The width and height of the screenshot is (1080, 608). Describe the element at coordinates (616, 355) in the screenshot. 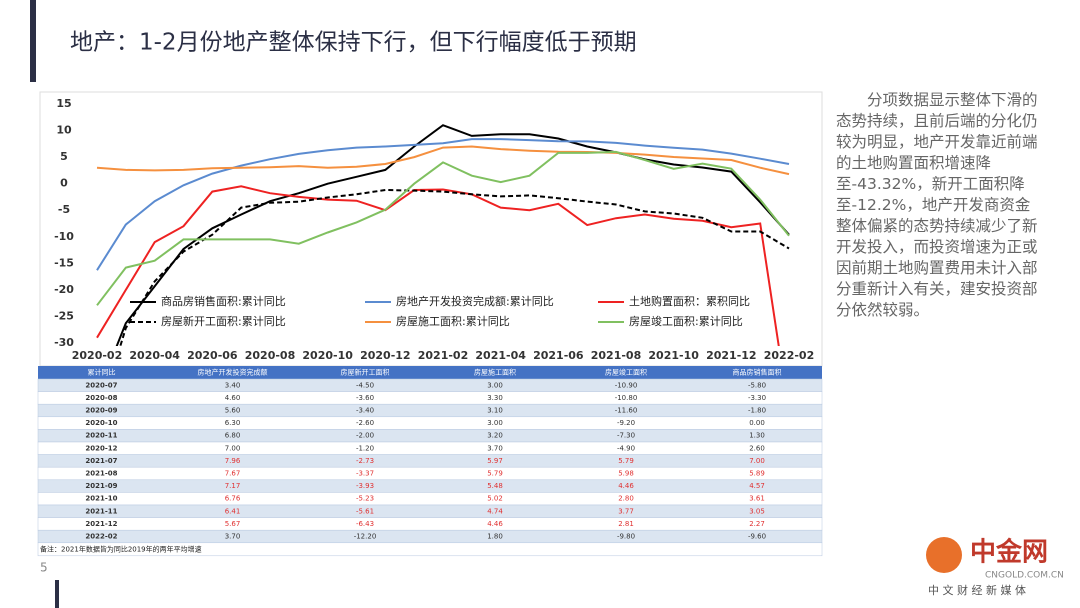

I see `x-tick-label: 2021-08` at that location.